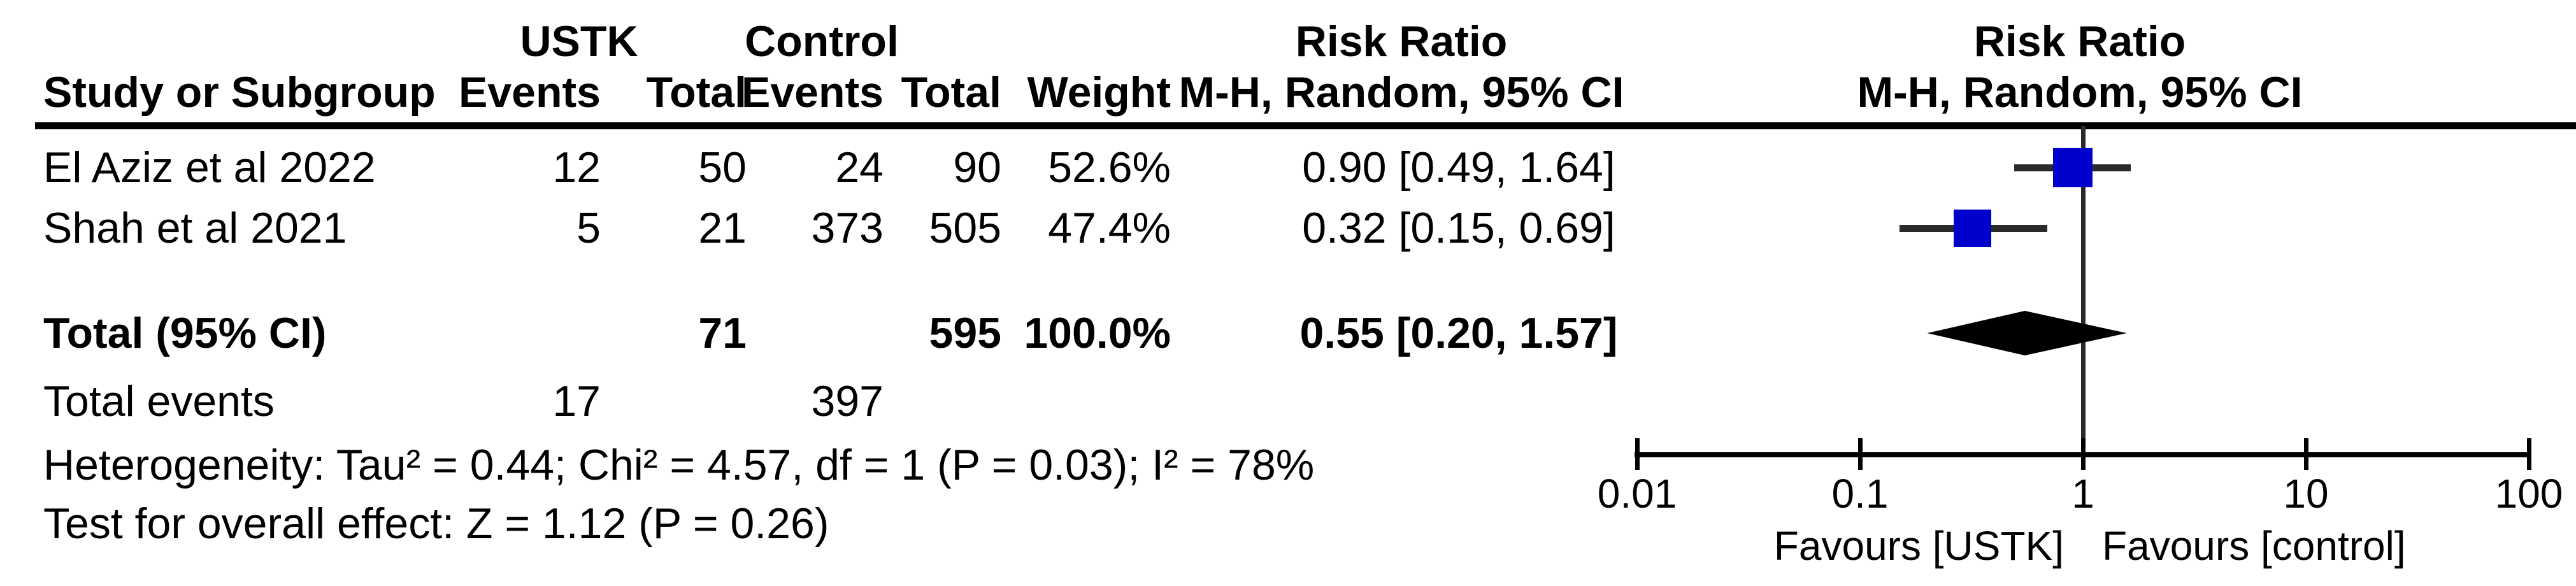 The image size is (2576, 586). What do you see at coordinates (1401, 41) in the screenshot?
I see `risk-ratio-header-table: Risk Ratio` at bounding box center [1401, 41].